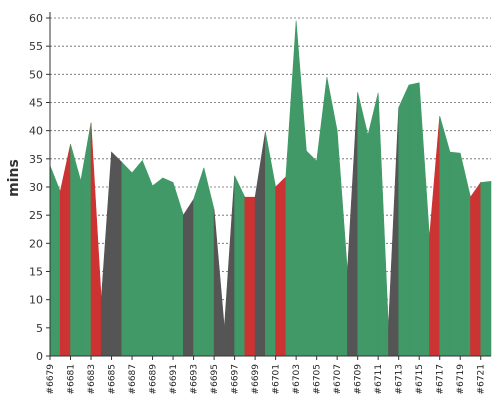 The width and height of the screenshot is (500, 400). I want to click on x-tick-label: #6703, so click(297, 379).